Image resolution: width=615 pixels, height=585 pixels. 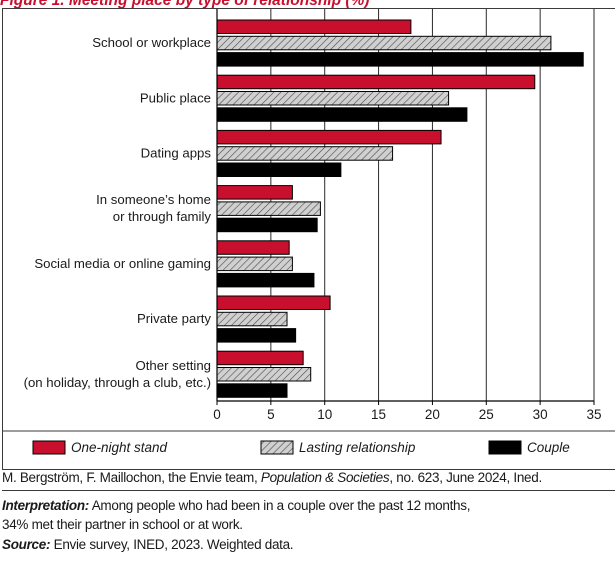 I want to click on category-label: Private party, so click(x=174, y=318).